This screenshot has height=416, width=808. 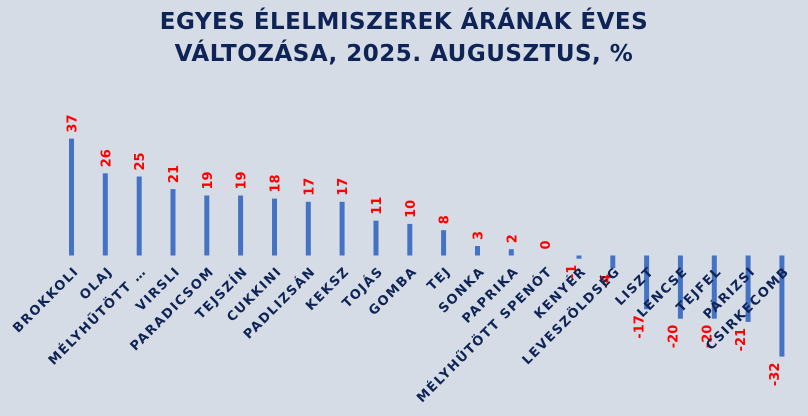 What do you see at coordinates (411, 209) in the screenshot?
I see `data-label: 10` at bounding box center [411, 209].